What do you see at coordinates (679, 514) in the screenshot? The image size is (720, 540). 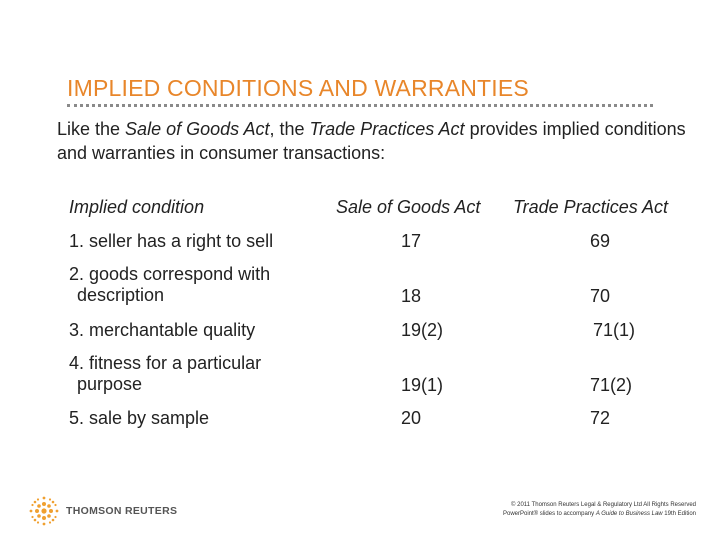 I see `edition-line-c: 19th Edition` at bounding box center [679, 514].